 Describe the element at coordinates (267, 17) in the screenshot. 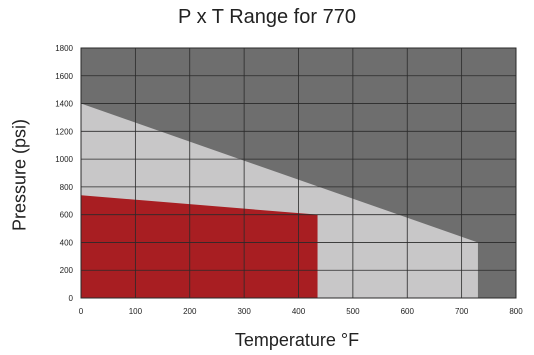

I see `chart-title: P x T Range for 770` at that location.